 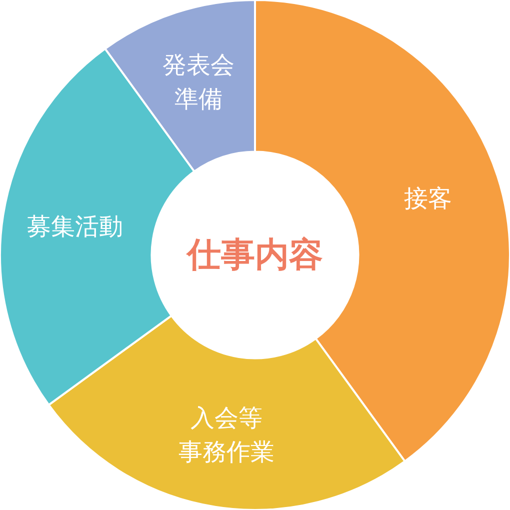 I want to click on slice-label: 入会等事務作業, so click(x=226, y=435).